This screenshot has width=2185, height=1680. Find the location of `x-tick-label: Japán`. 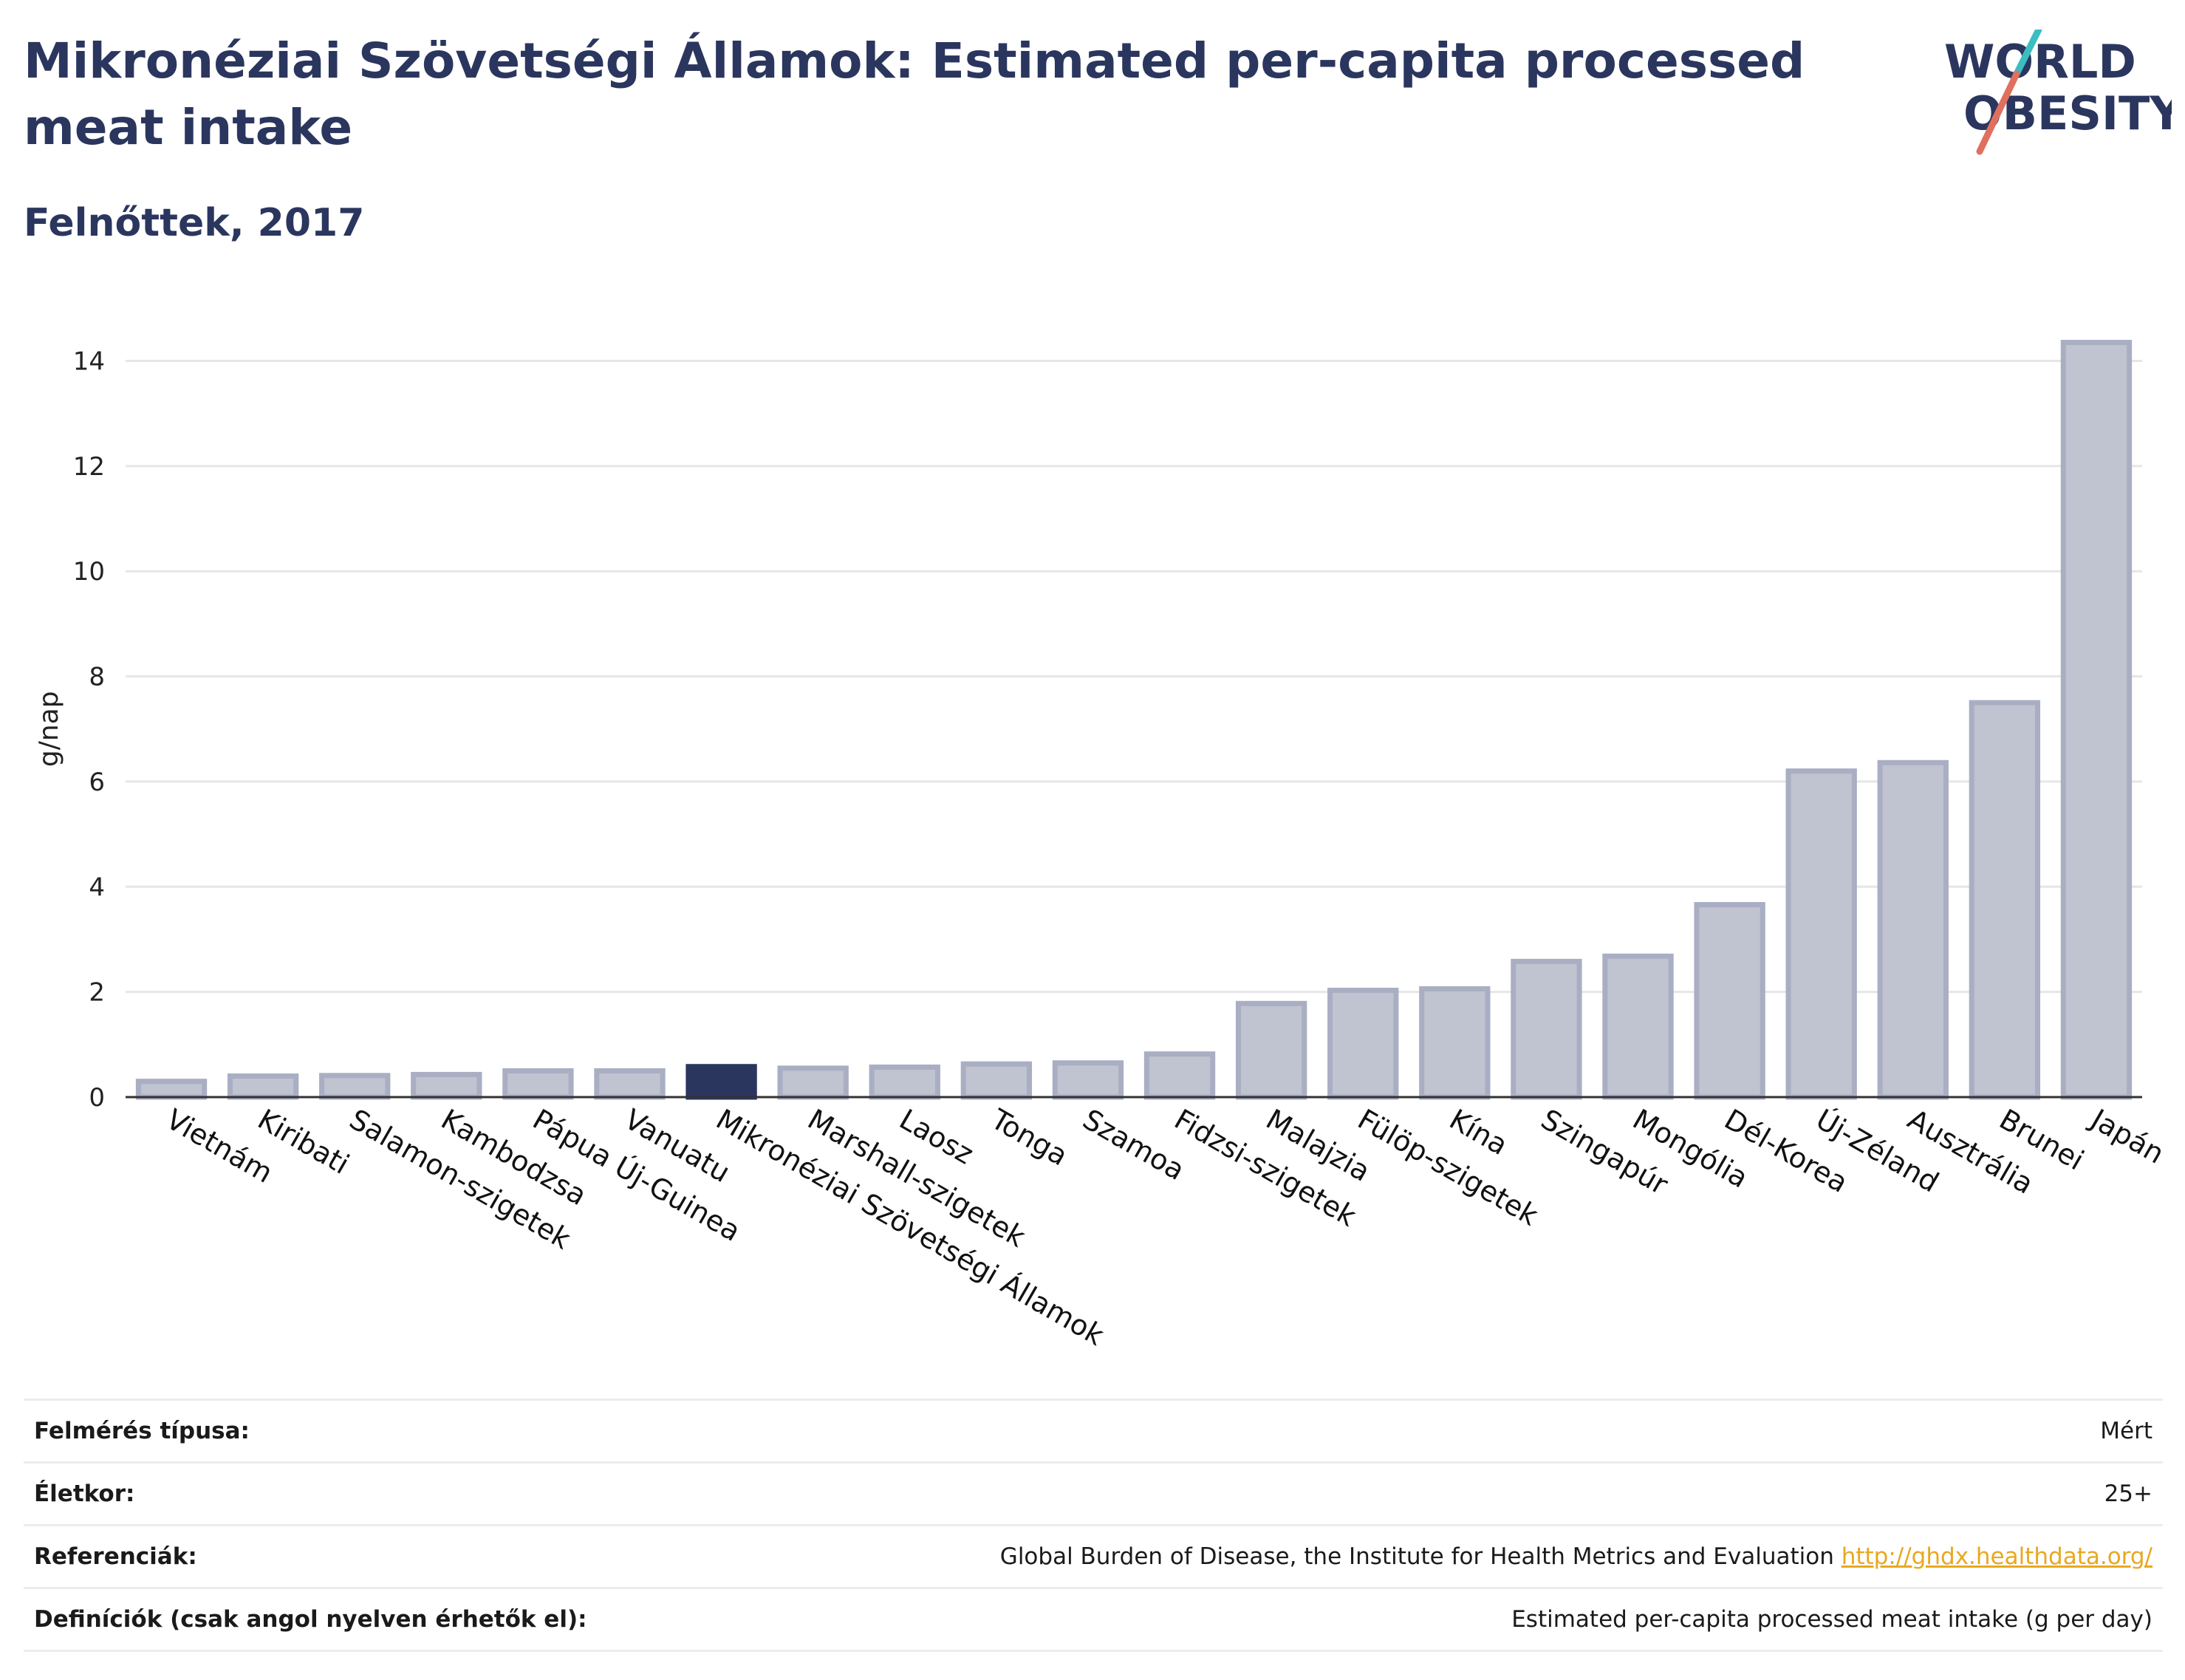

x-tick-label: Japán is located at coordinates (2127, 1136).